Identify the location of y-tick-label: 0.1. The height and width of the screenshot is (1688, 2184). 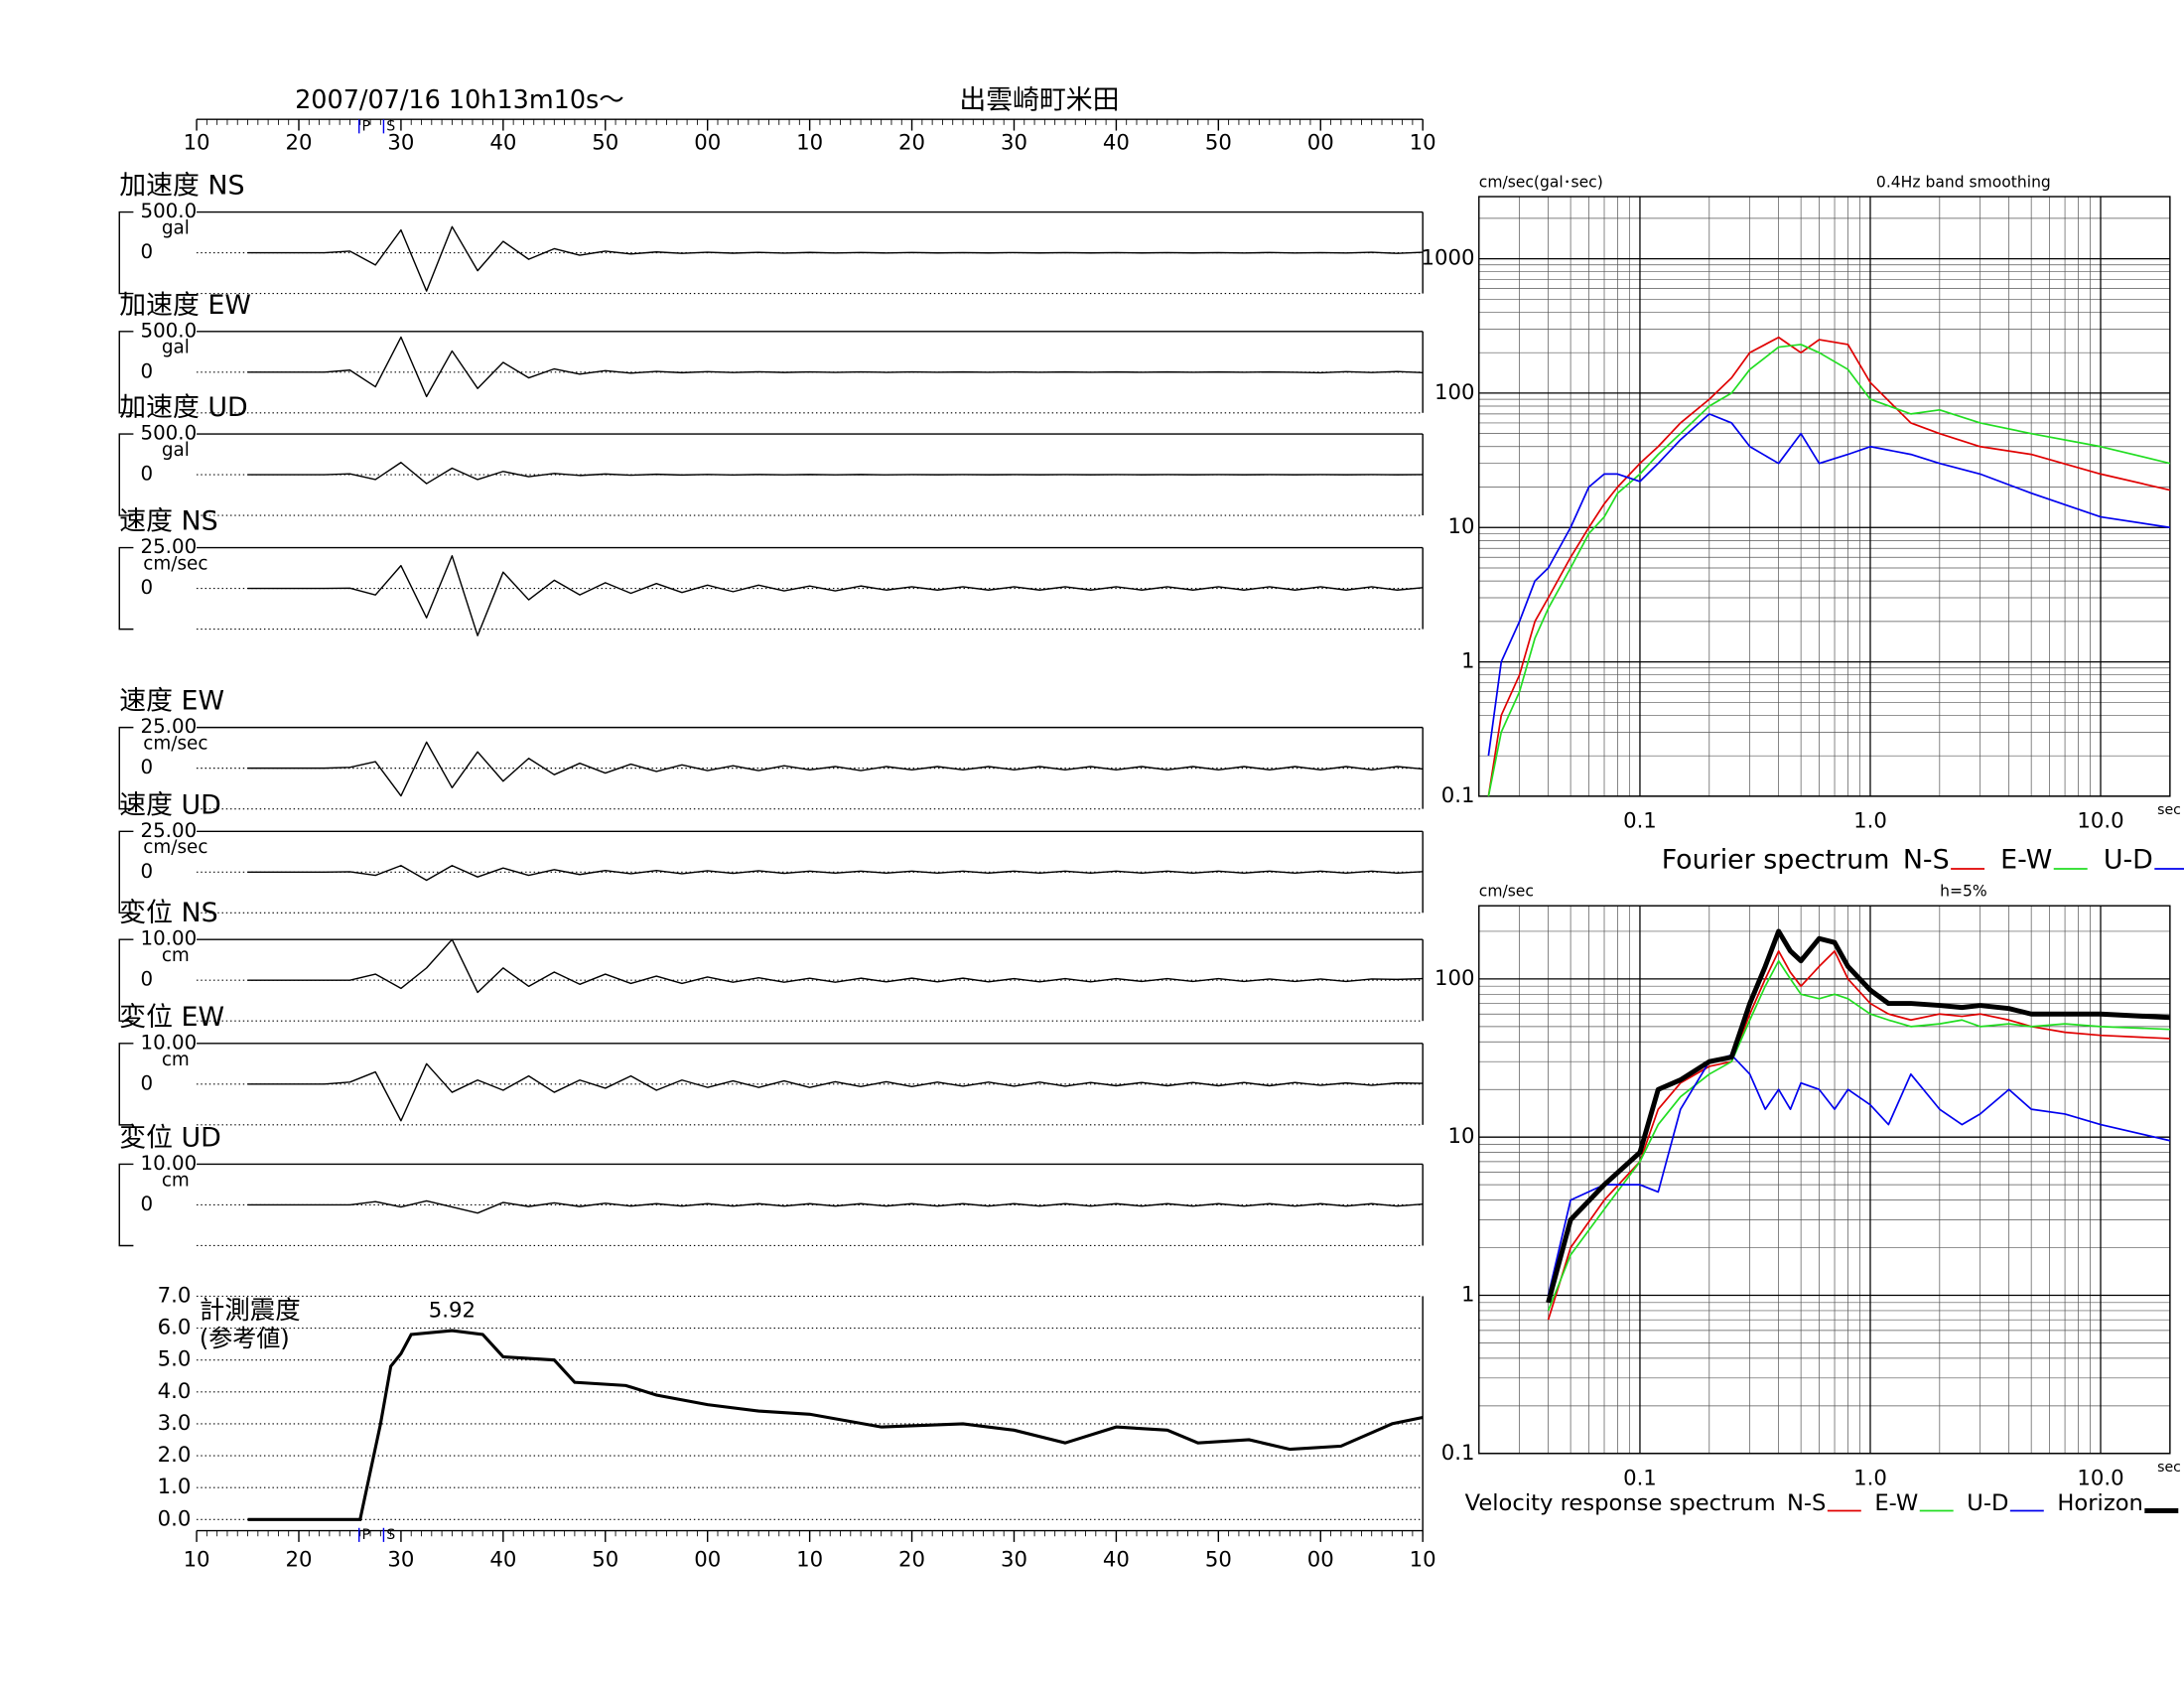
(1458, 1453).